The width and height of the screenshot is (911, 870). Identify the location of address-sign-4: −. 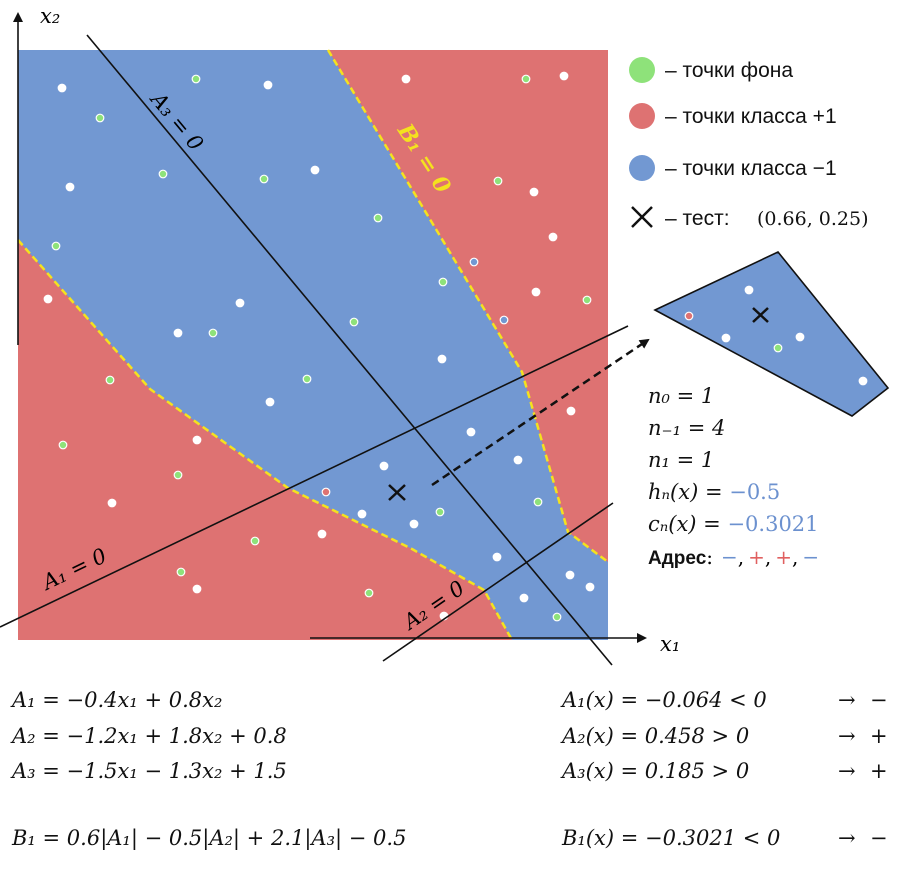
(810, 557).